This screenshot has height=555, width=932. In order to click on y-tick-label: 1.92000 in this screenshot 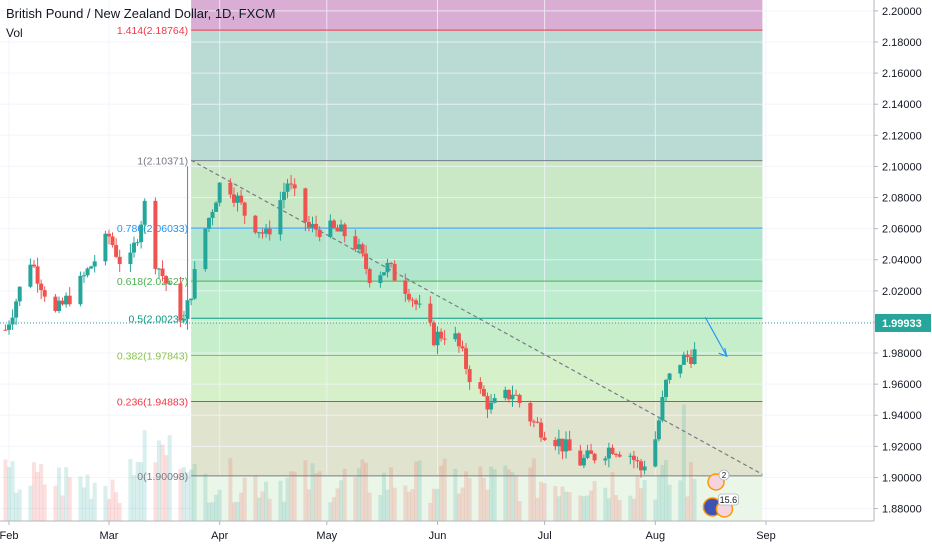, I will do `click(902, 447)`.